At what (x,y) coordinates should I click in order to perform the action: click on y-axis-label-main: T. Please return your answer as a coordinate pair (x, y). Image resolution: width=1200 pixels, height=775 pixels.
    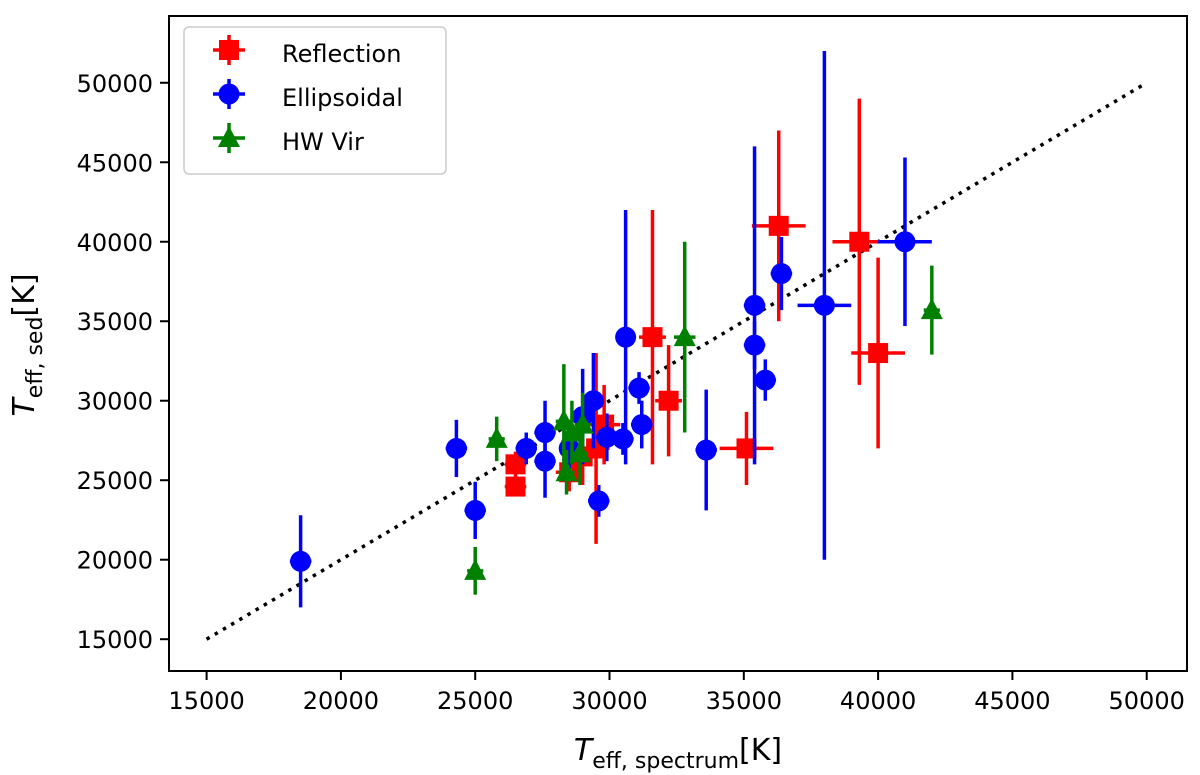
    Looking at the image, I should click on (24, 406).